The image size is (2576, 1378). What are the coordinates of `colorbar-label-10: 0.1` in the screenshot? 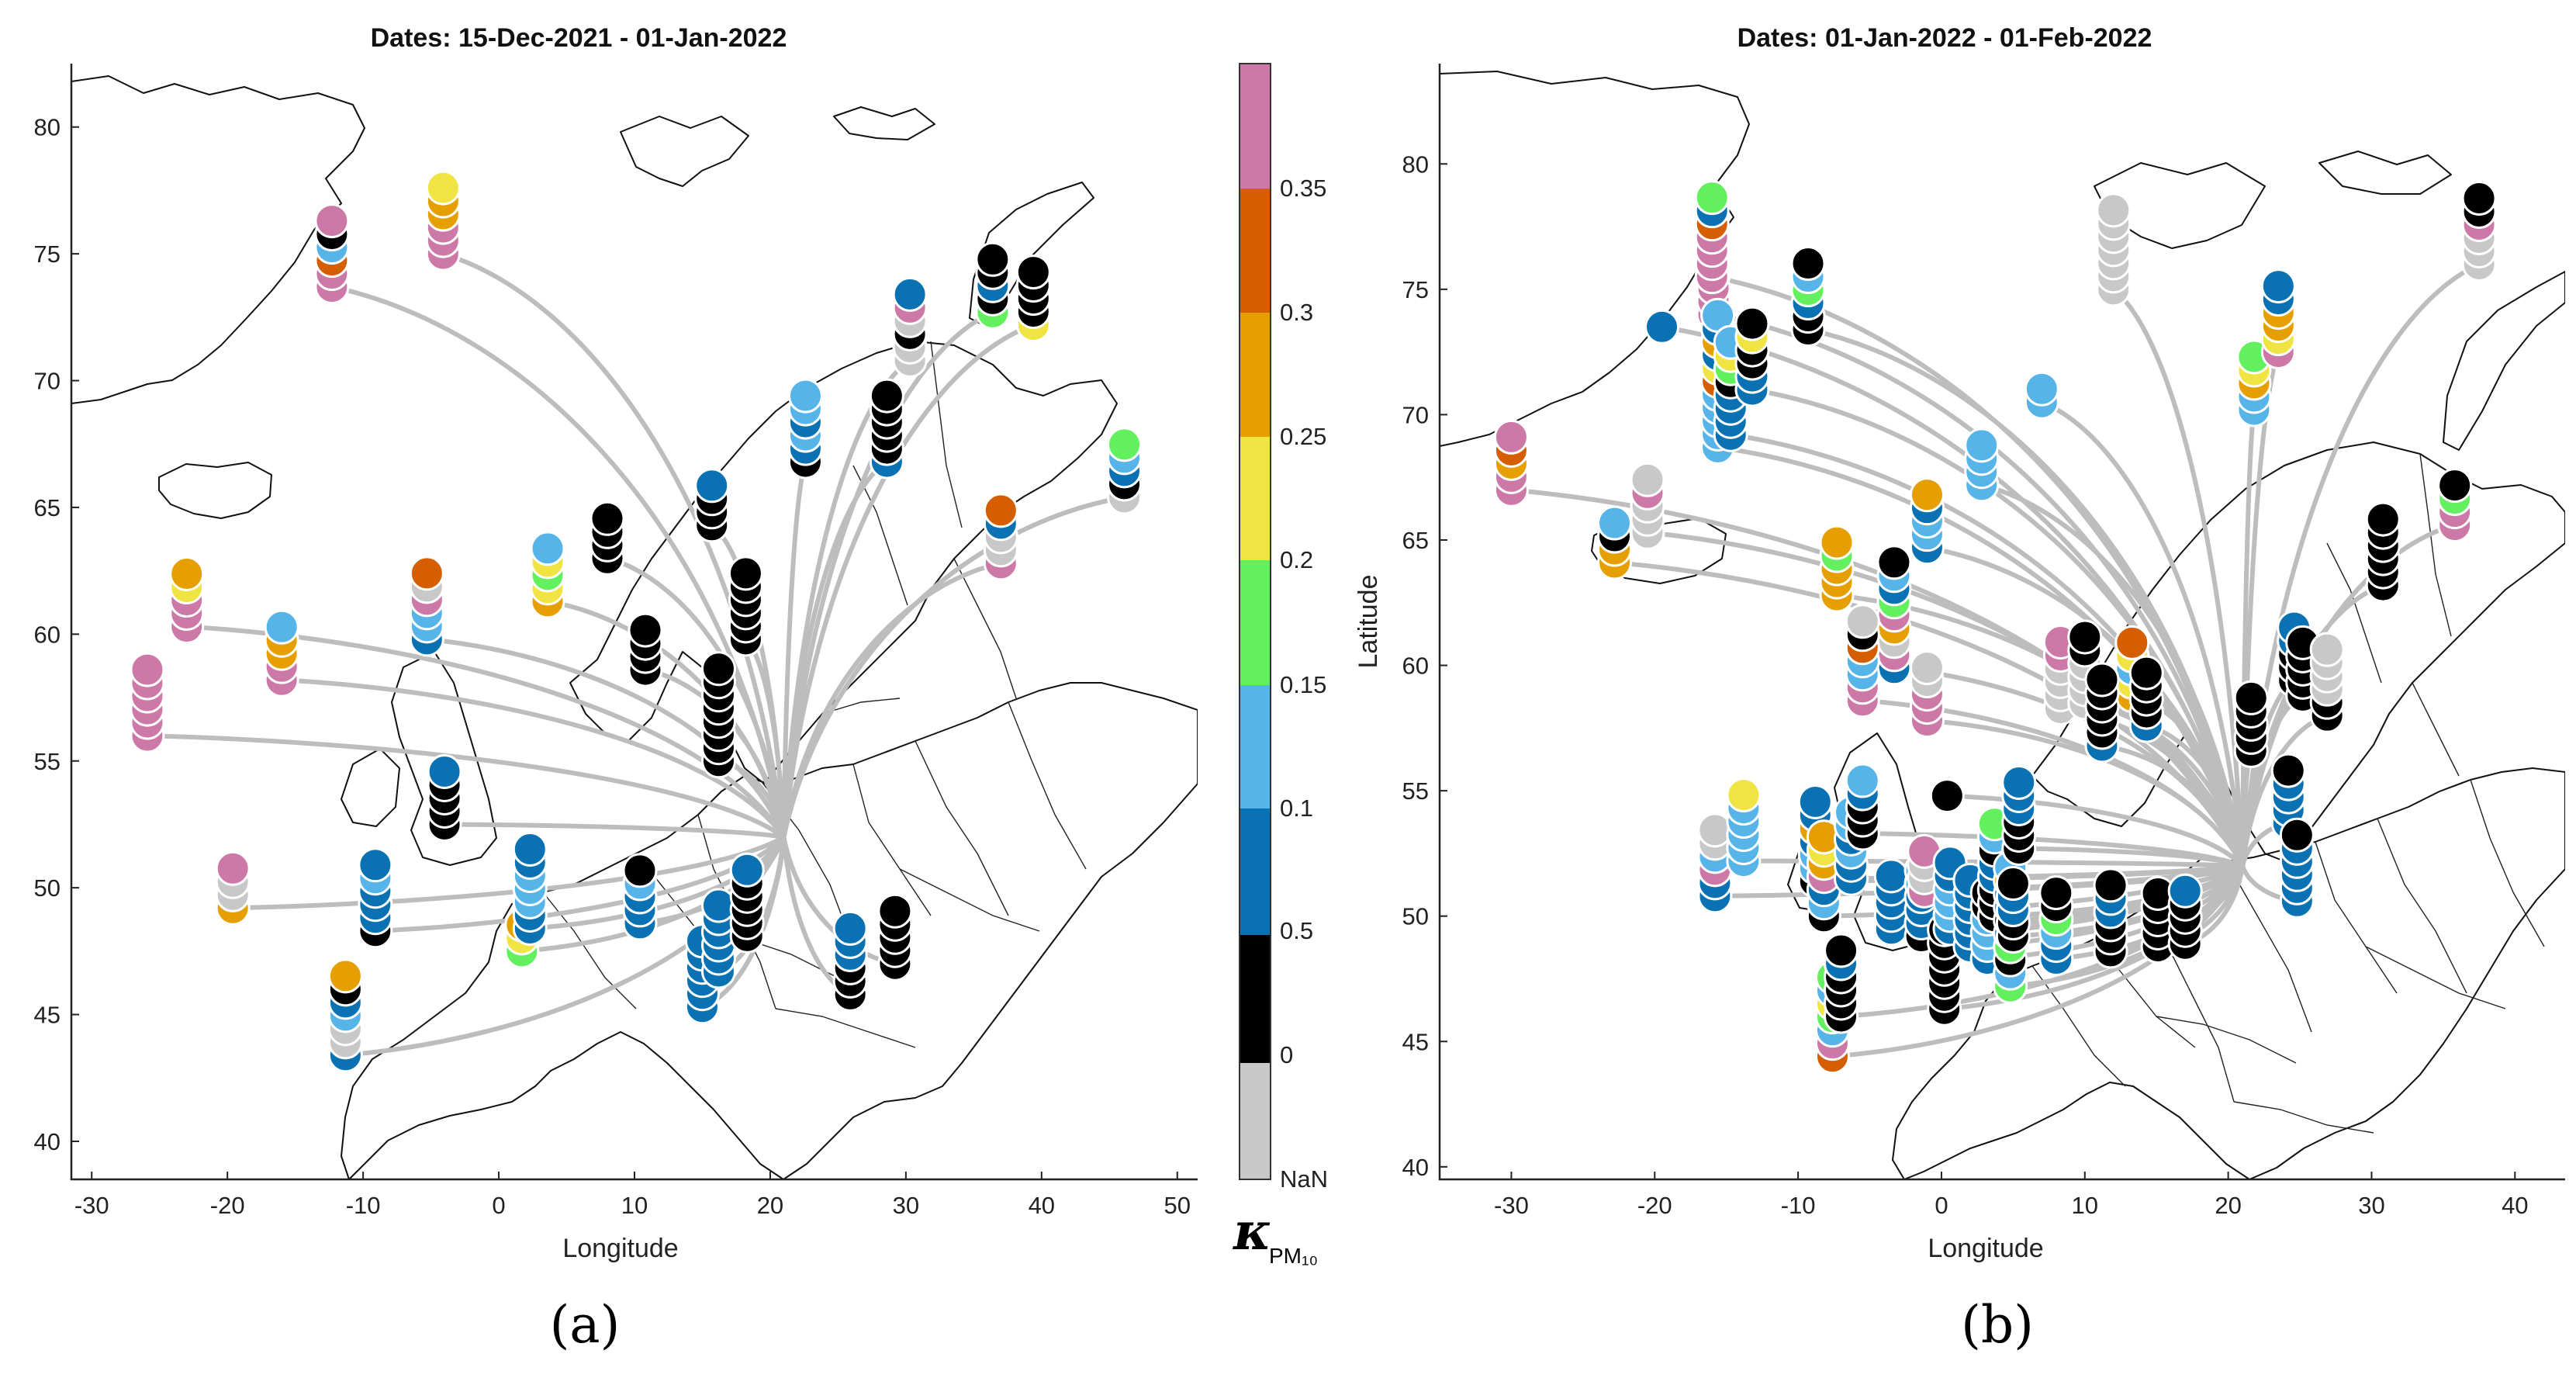 It's located at (1296, 808).